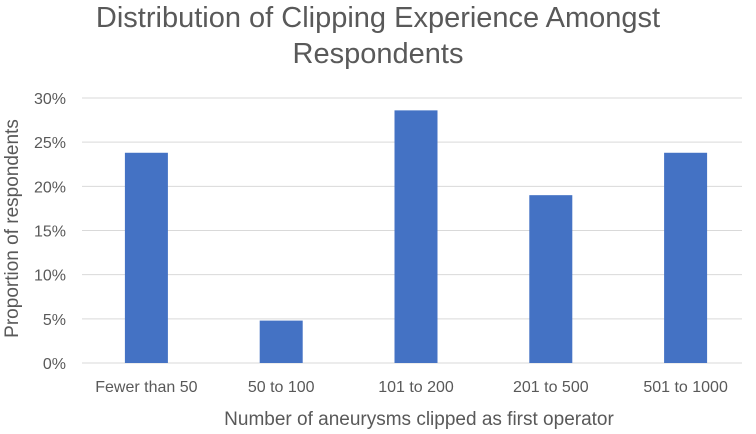 The width and height of the screenshot is (756, 434). Describe the element at coordinates (685, 387) in the screenshot. I see `x-tick-label: 501 to 1000` at that location.